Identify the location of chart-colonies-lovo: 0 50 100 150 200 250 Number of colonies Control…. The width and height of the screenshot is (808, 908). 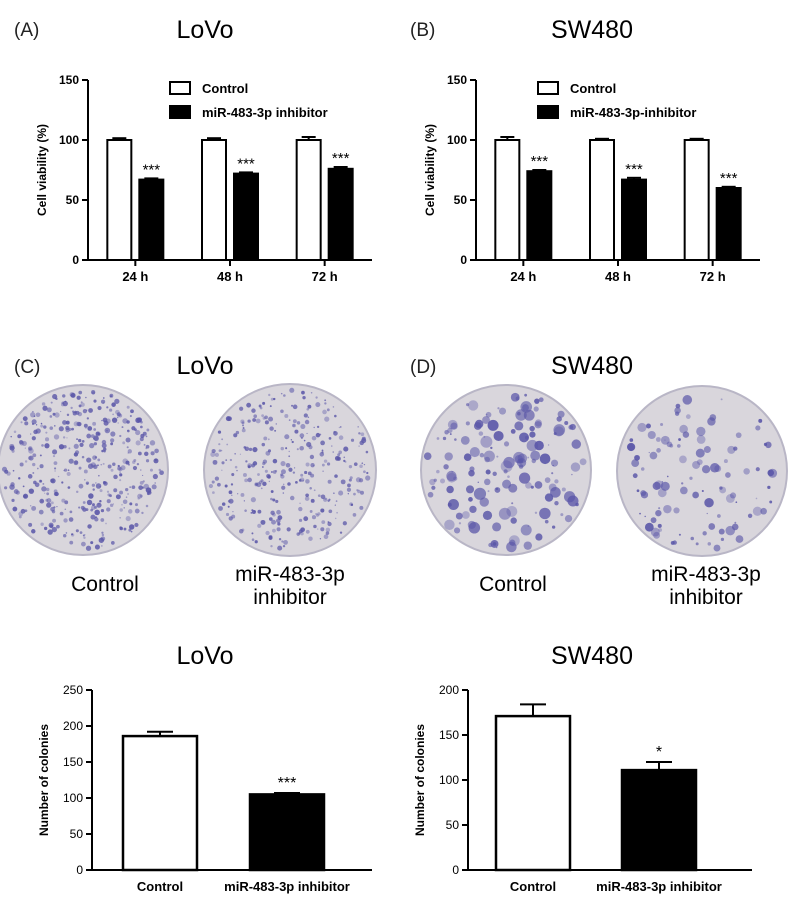
(204, 788).